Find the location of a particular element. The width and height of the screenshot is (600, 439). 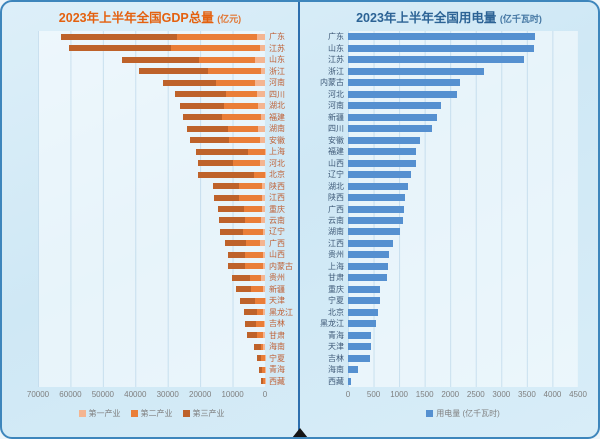

gdp-xaxis-tick: 40000 is located at coordinates (135, 394).